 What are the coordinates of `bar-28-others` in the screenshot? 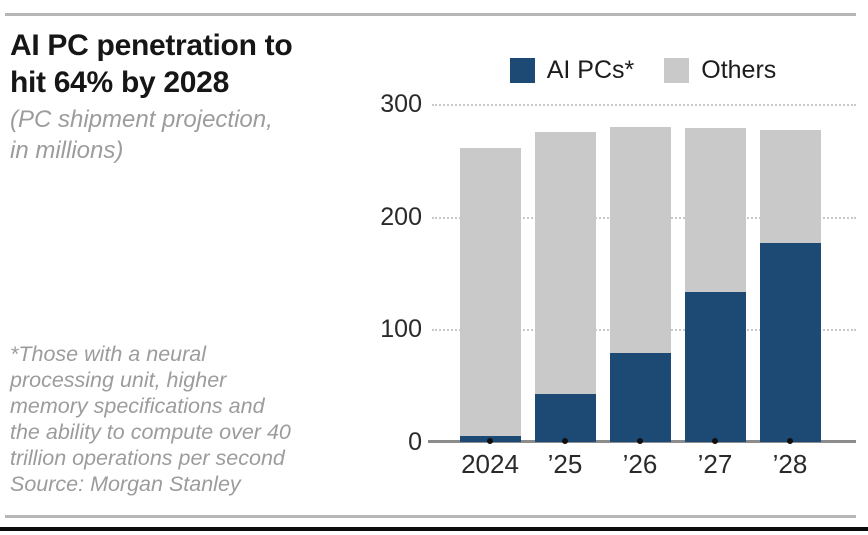 It's located at (790, 186).